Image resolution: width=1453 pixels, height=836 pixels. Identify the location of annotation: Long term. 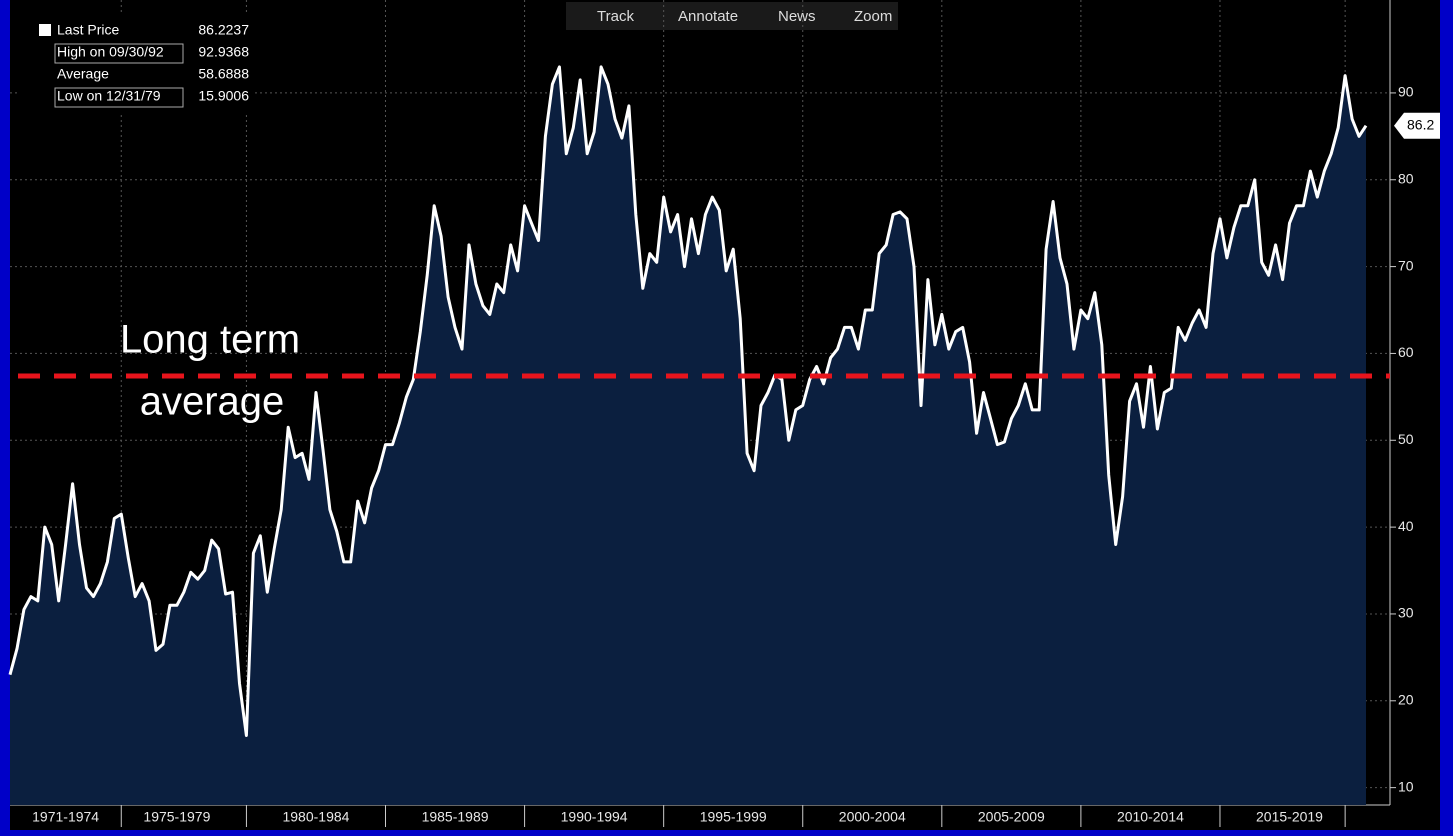
(210, 340).